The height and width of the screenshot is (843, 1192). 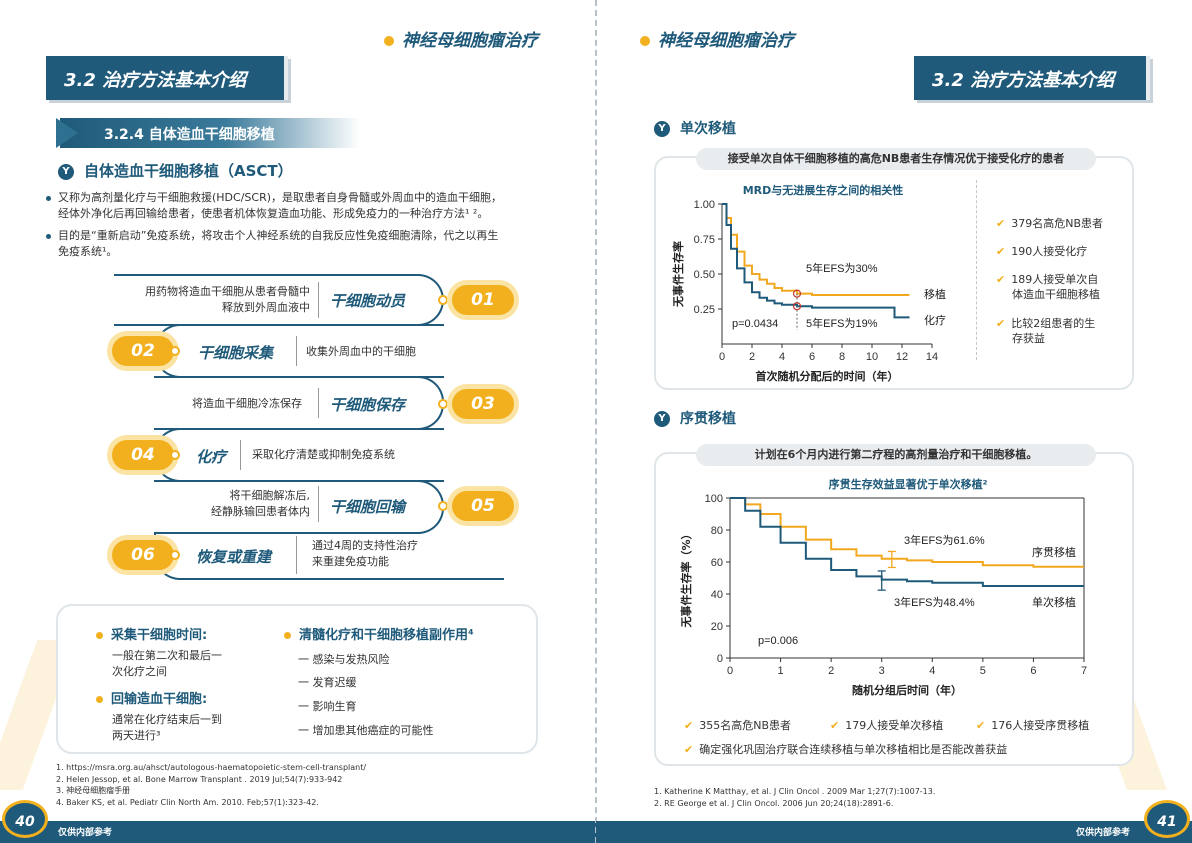 What do you see at coordinates (220, 300) in the screenshot?
I see `step-desc: 用药物将造血干细胞从患者骨髓中释放到外周血液中` at bounding box center [220, 300].